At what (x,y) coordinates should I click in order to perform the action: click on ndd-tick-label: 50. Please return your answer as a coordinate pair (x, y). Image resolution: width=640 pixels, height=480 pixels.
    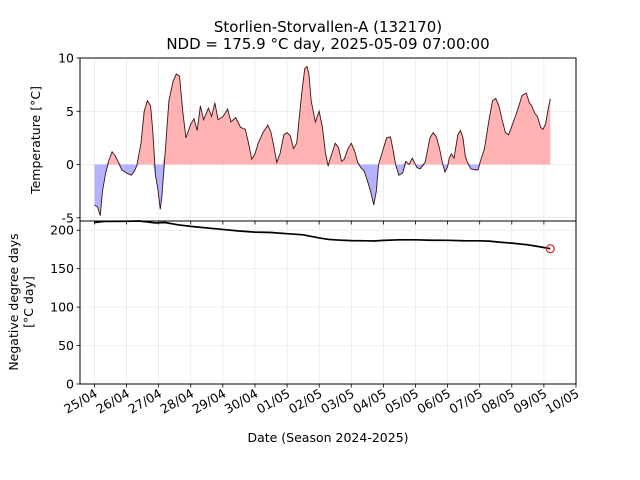
    Looking at the image, I should click on (66, 345).